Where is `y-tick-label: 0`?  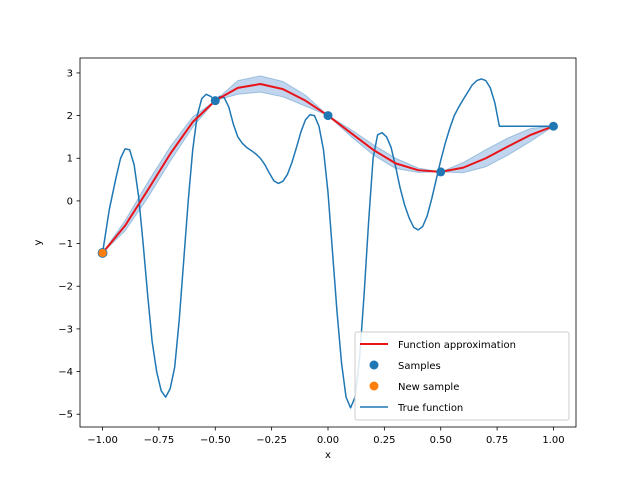 y-tick-label: 0 is located at coordinates (70, 201).